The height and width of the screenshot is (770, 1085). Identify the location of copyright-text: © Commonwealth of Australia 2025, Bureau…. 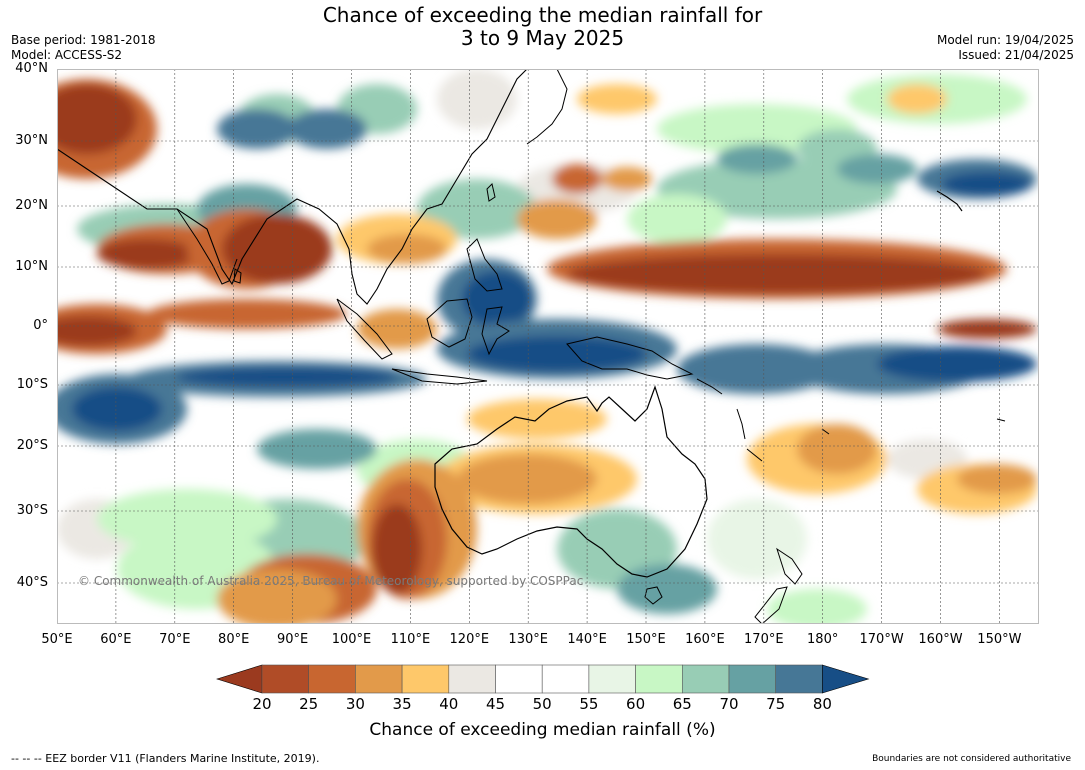
(331, 581).